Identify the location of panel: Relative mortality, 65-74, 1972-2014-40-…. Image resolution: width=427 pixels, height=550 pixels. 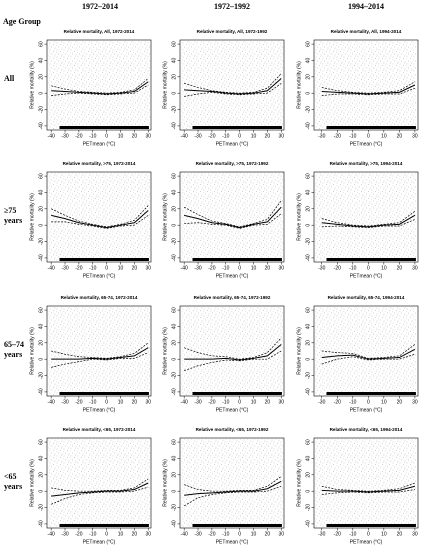
(90, 354).